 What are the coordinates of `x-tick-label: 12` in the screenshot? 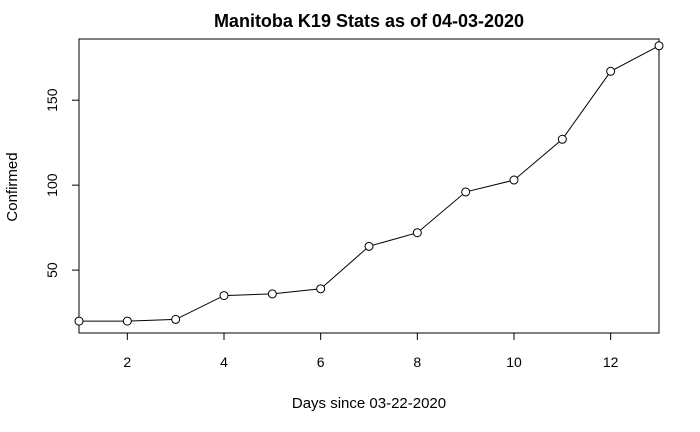 It's located at (611, 362).